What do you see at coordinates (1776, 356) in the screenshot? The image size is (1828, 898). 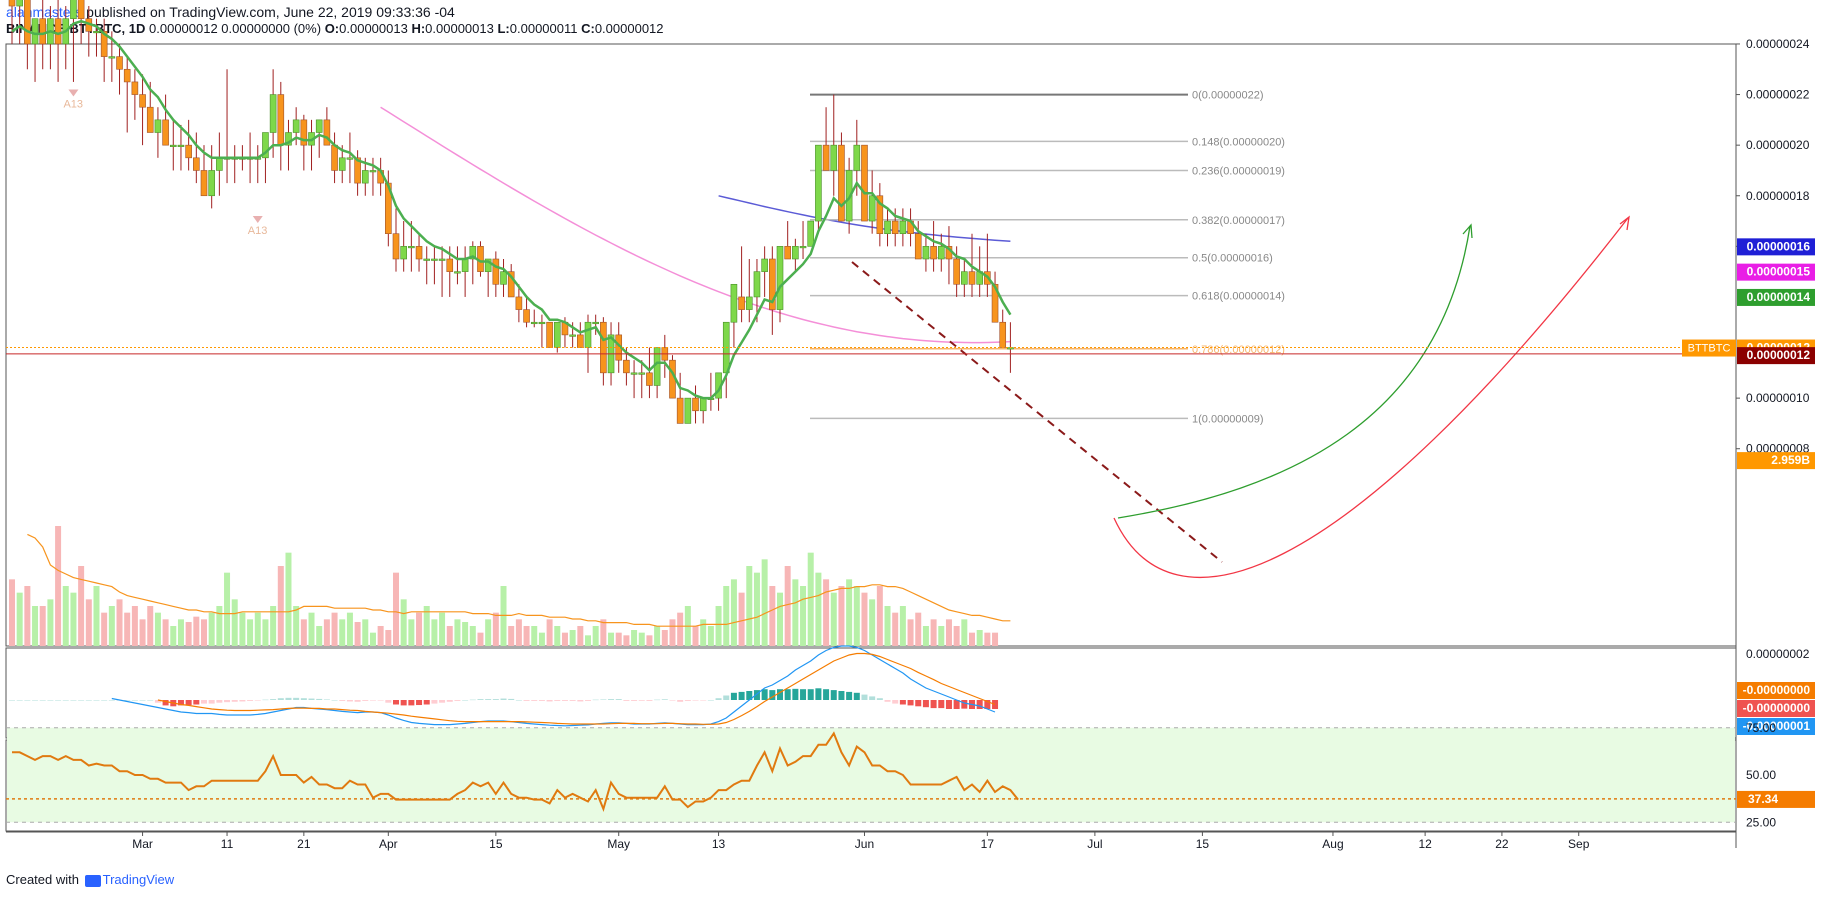 I see `price-badge` at bounding box center [1776, 356].